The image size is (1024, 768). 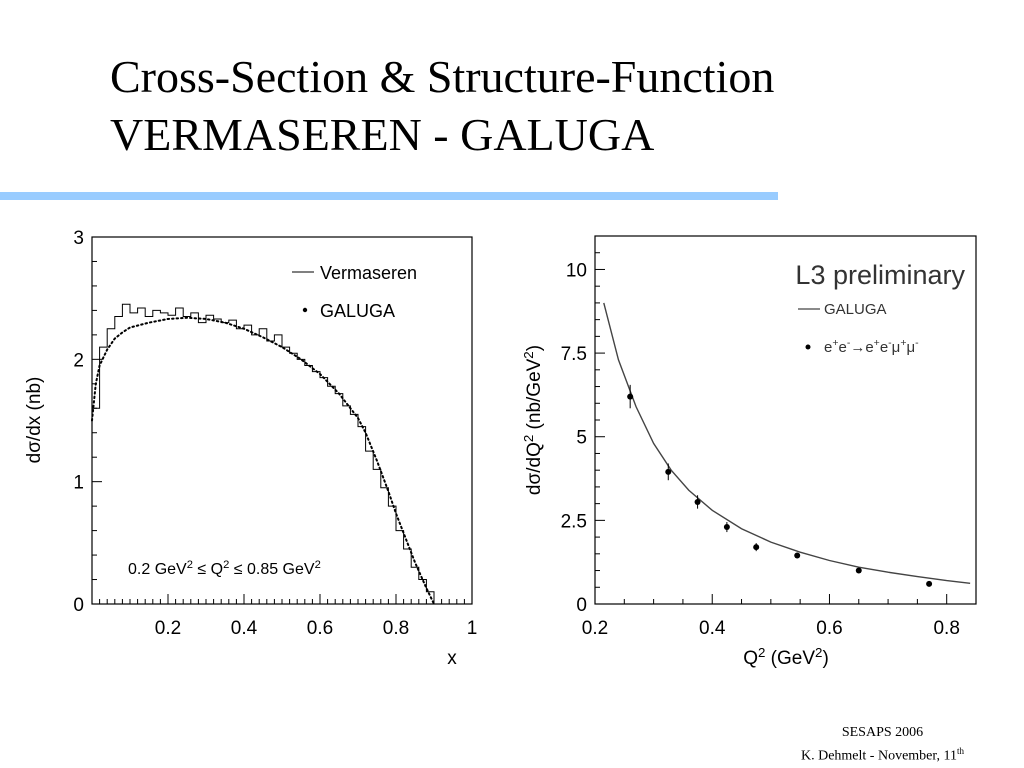 I want to click on plot1-xtick-label: 1, so click(x=472, y=628).